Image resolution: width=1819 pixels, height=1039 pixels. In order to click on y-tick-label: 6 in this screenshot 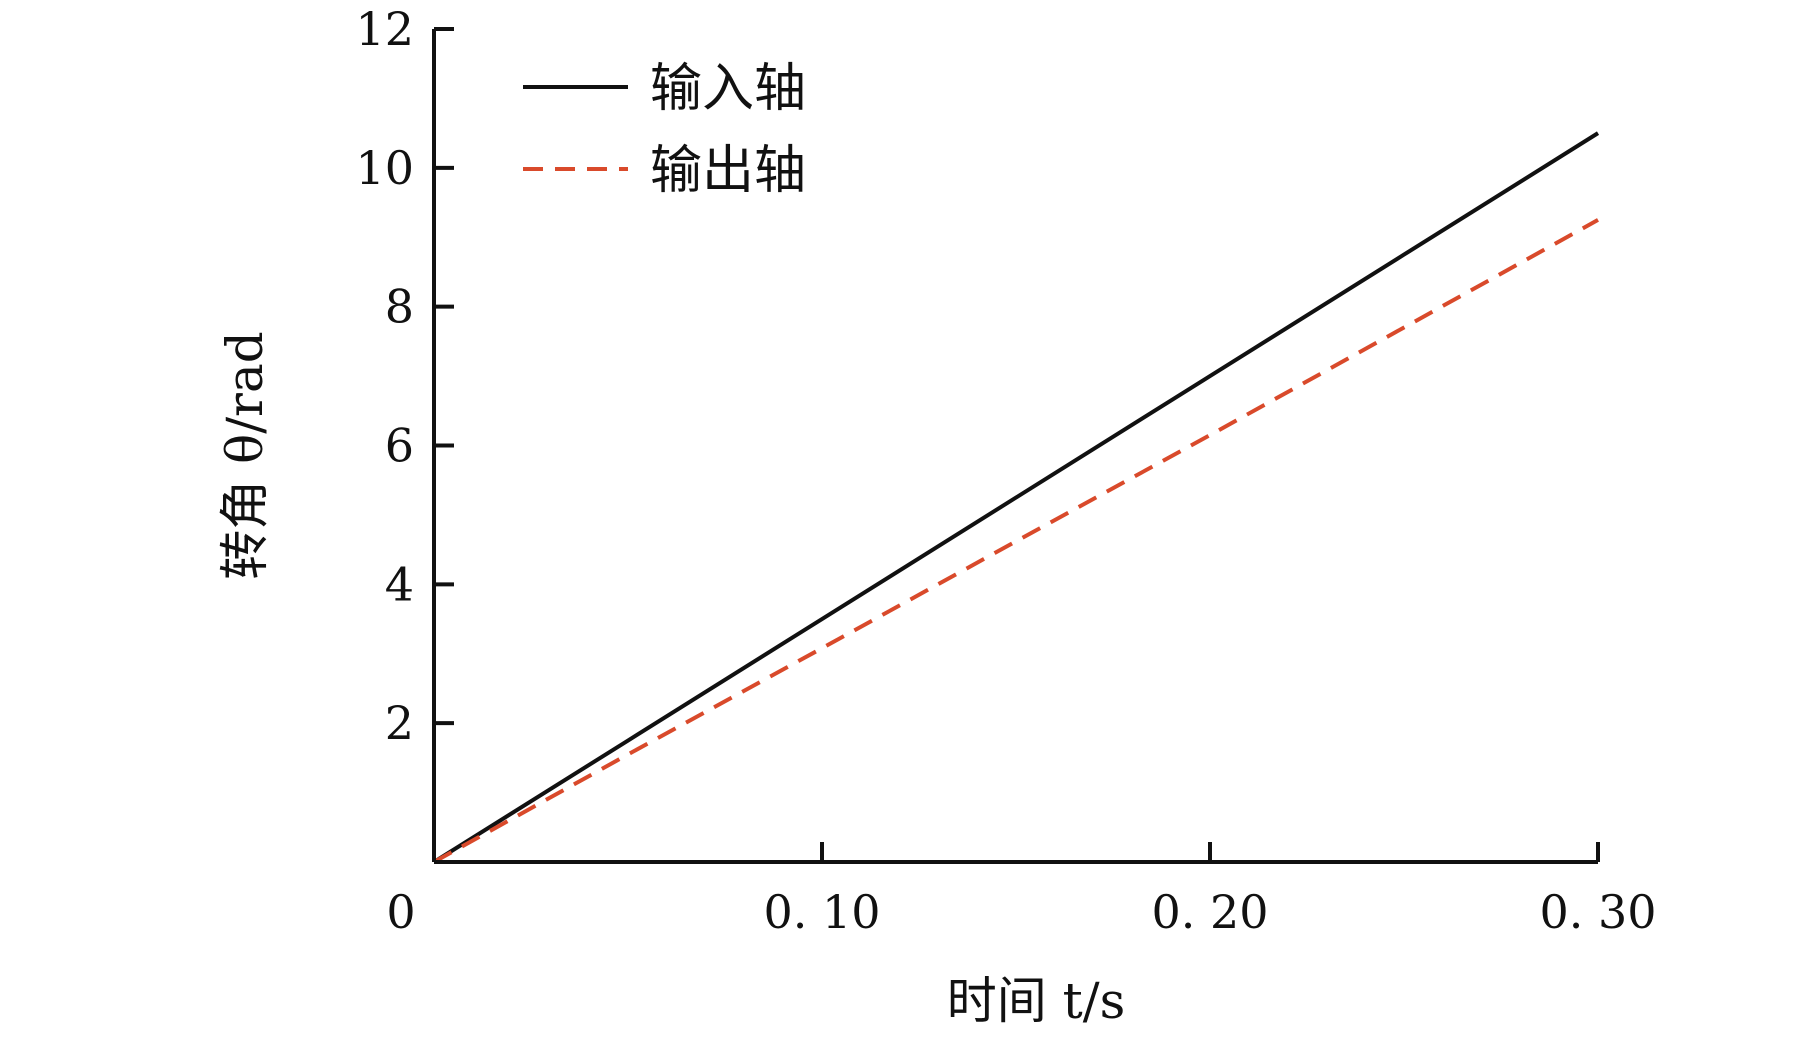, I will do `click(399, 446)`.